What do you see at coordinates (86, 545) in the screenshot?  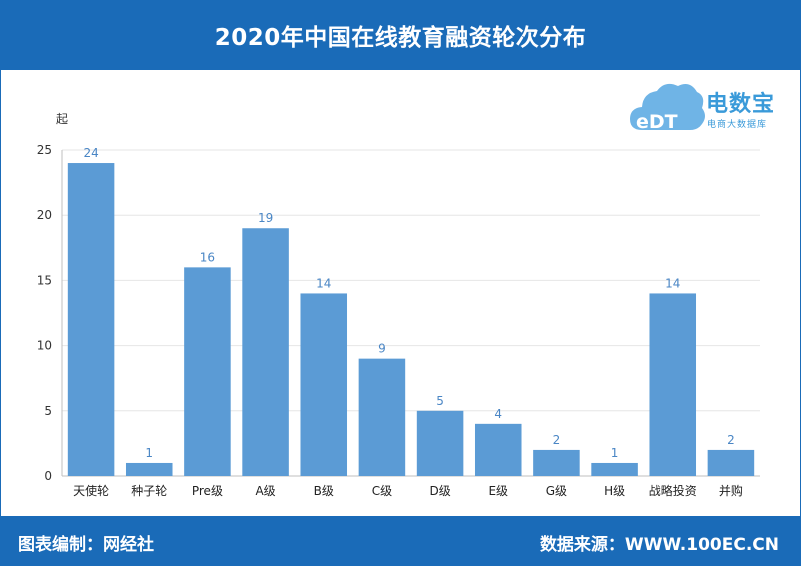 I see `footer-credit: 图表编制：网经社` at bounding box center [86, 545].